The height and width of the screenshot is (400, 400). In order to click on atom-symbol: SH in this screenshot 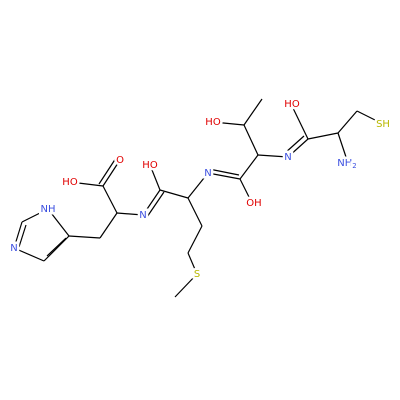, I will do `click(383, 124)`.